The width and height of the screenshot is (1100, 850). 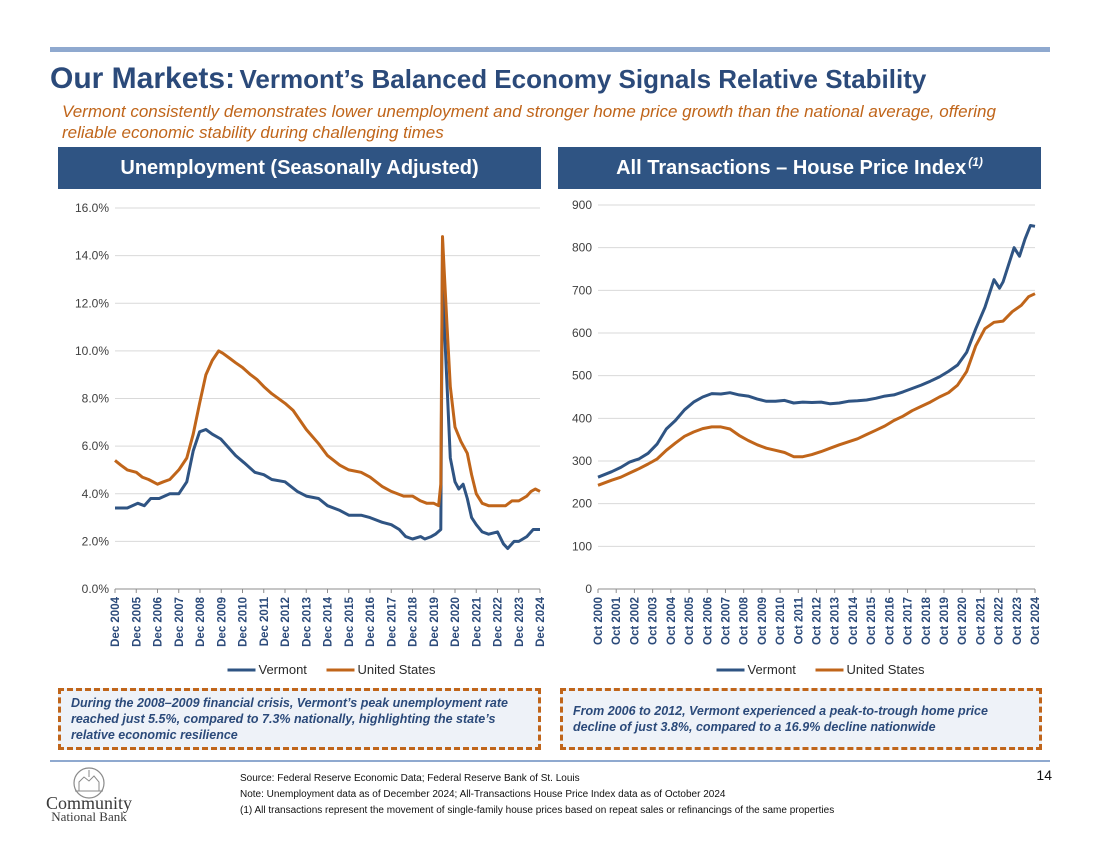 I want to click on x-tick-label: Dec 2015, so click(x=350, y=621).